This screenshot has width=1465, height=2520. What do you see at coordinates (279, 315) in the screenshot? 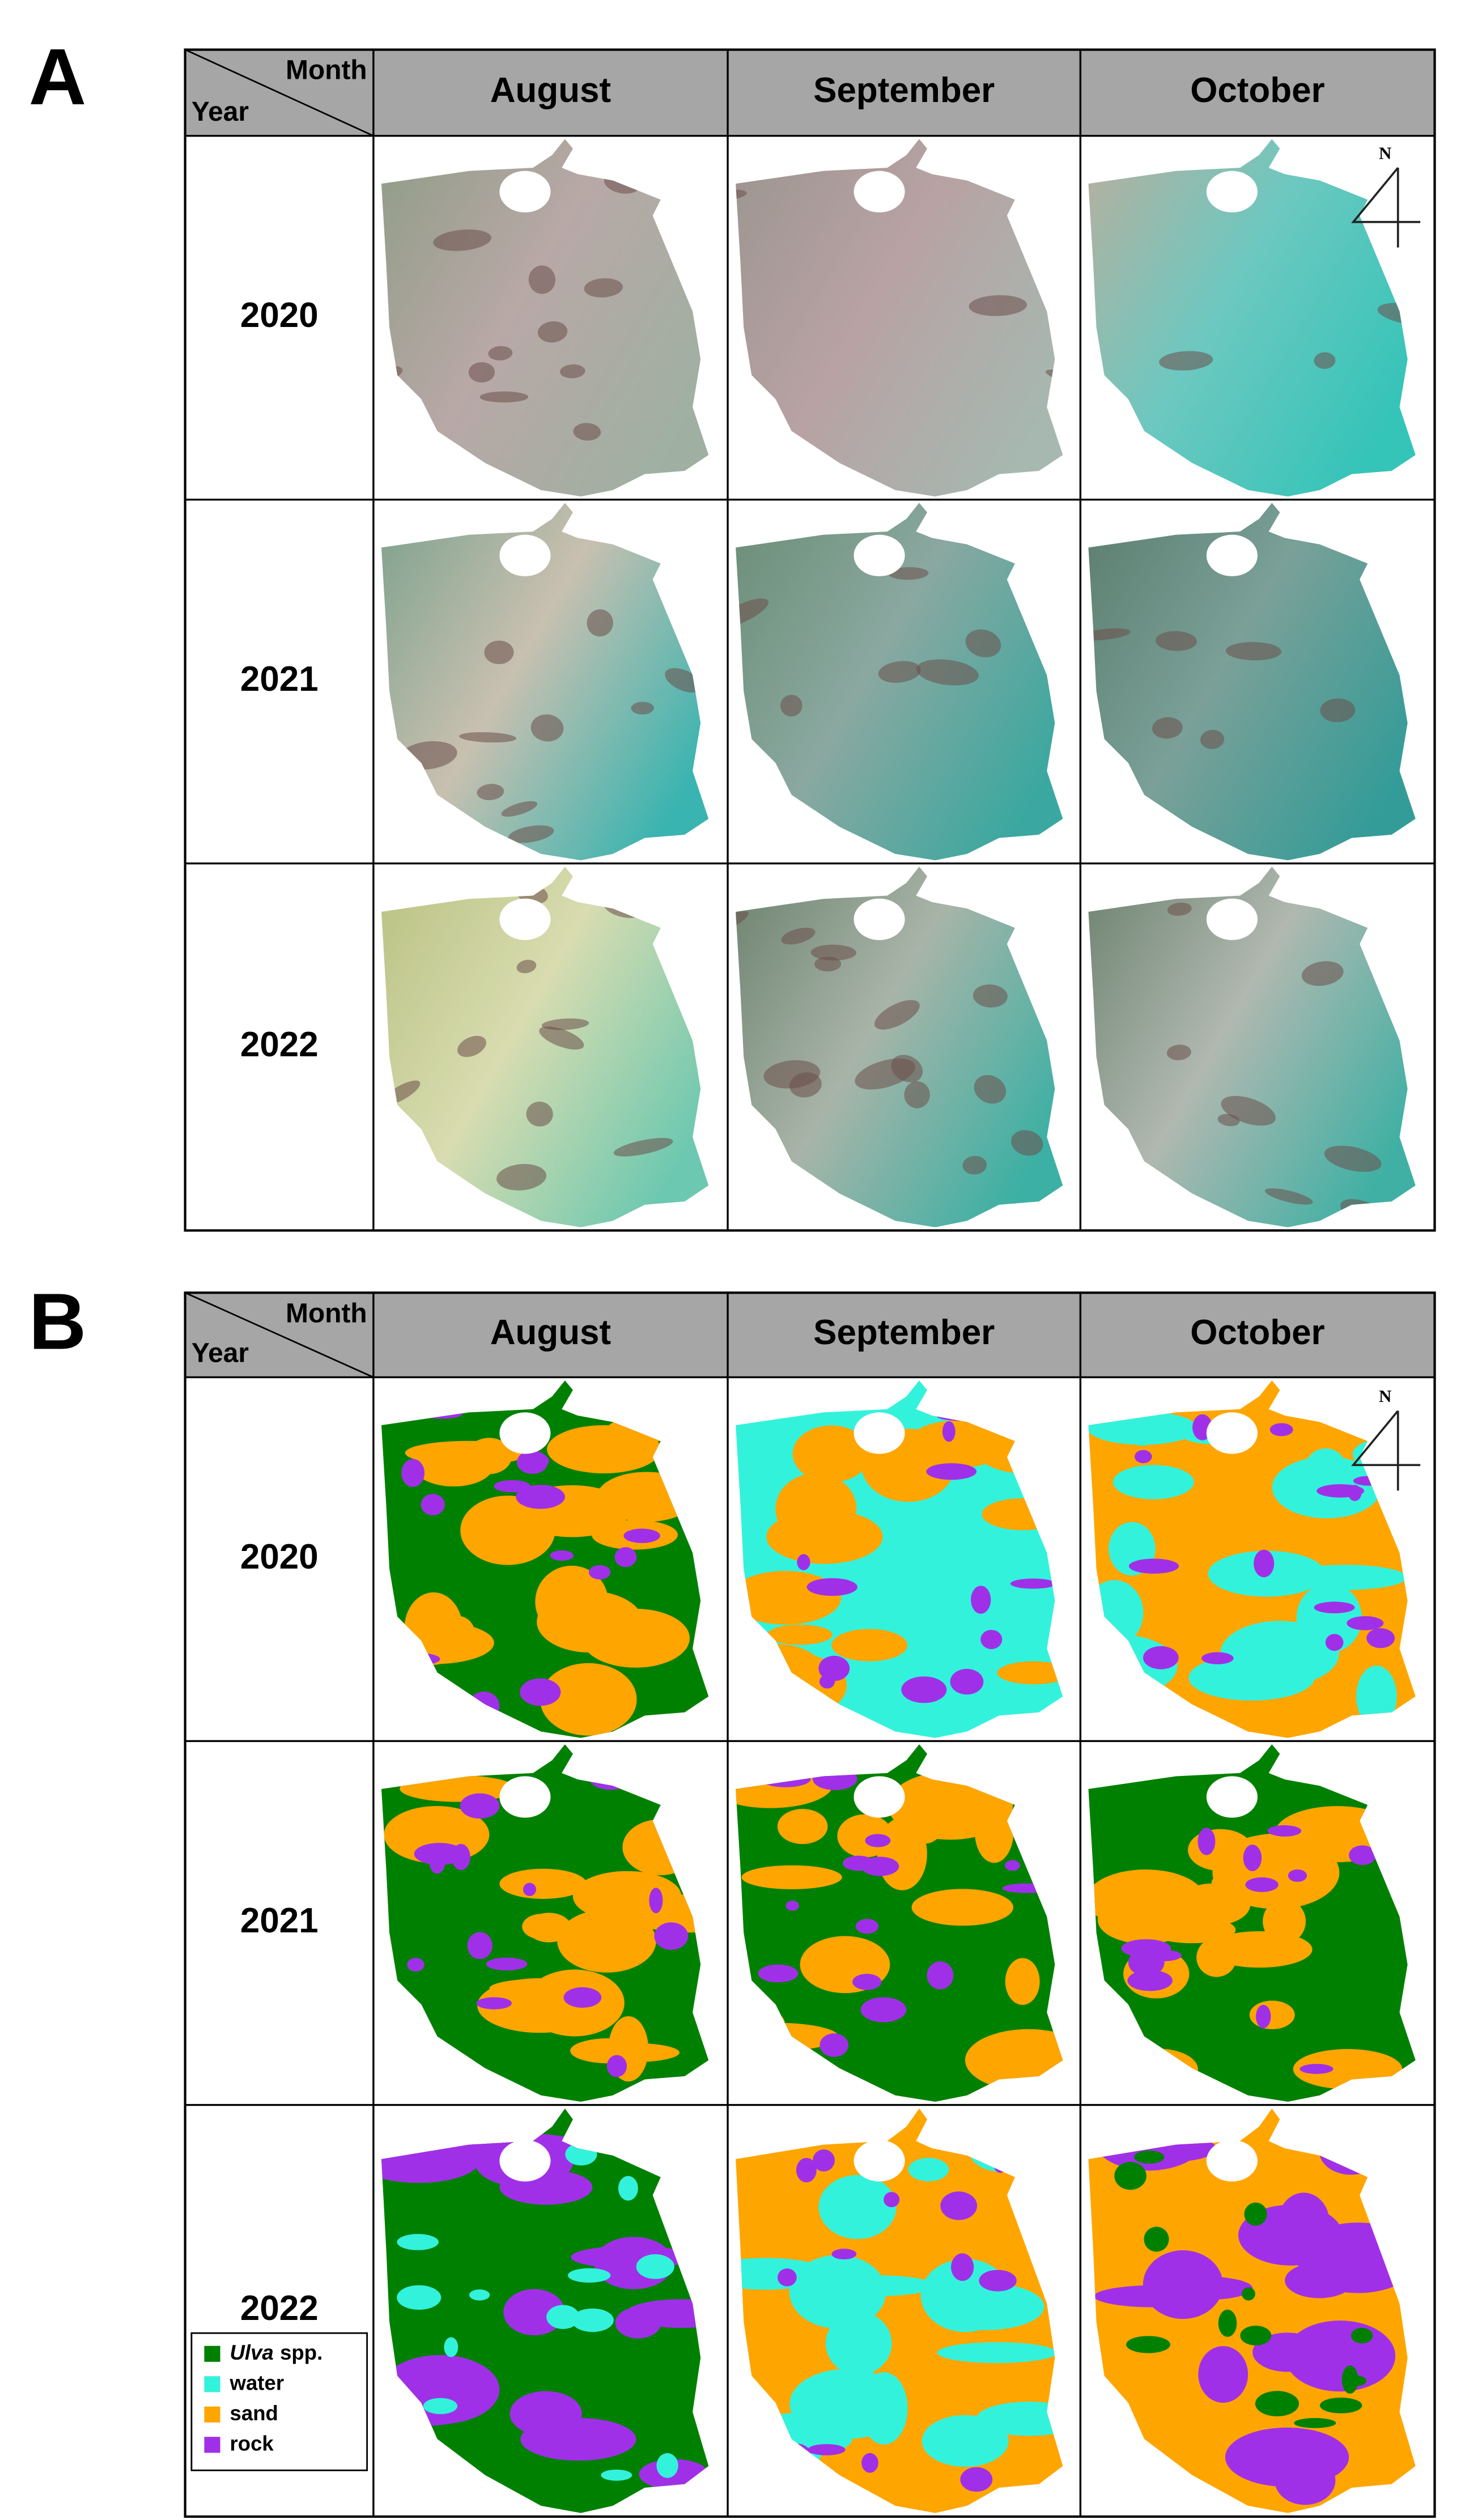
I see `row-header: 2020` at bounding box center [279, 315].